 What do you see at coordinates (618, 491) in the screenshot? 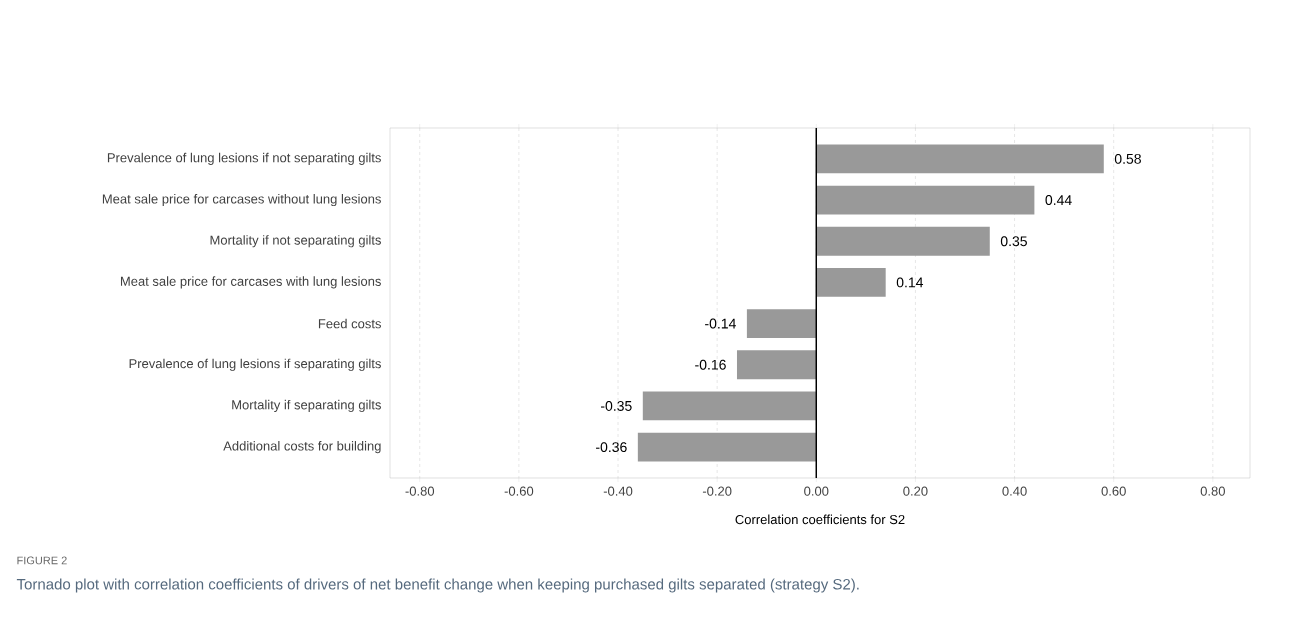
I see `x-tick-label: -0.40` at bounding box center [618, 491].